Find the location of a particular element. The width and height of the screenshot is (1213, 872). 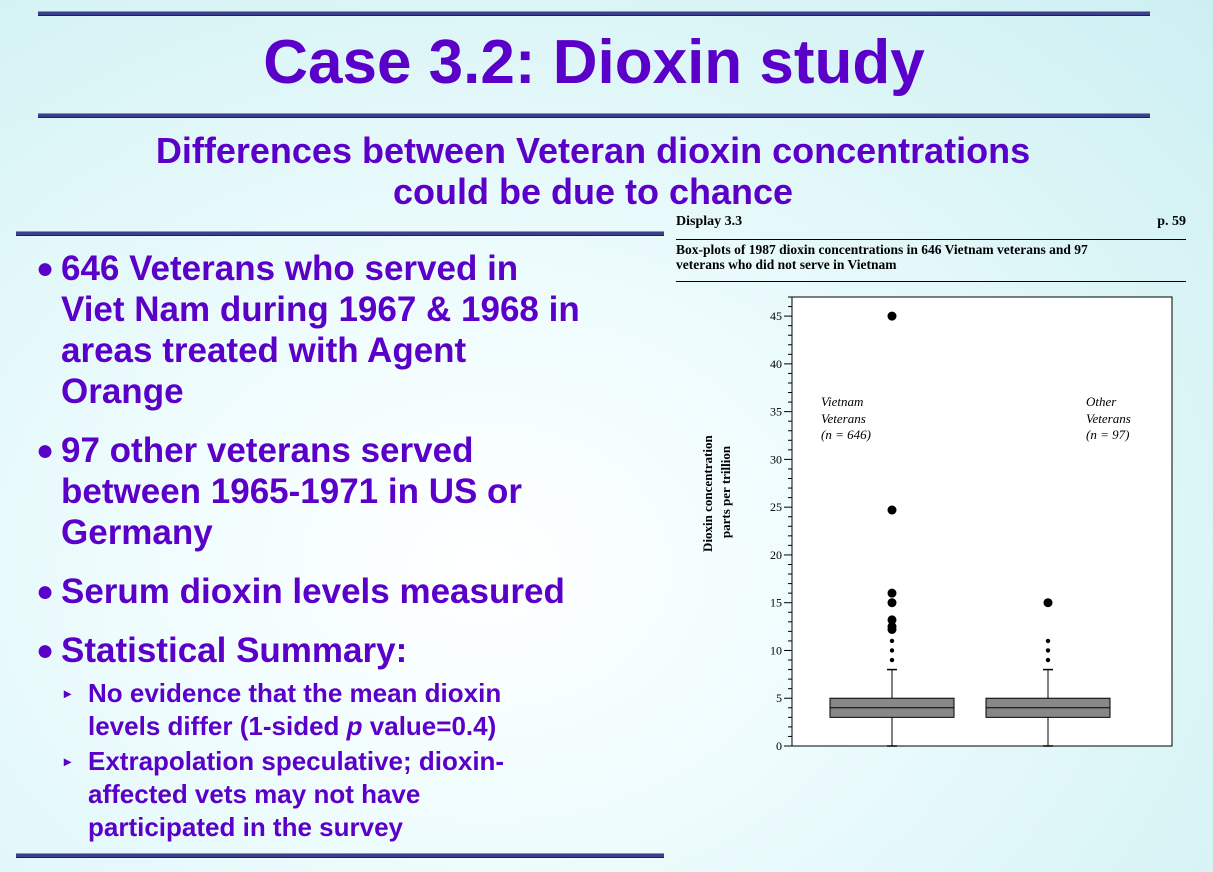

group-label-line: (n = 646) is located at coordinates (846, 434).